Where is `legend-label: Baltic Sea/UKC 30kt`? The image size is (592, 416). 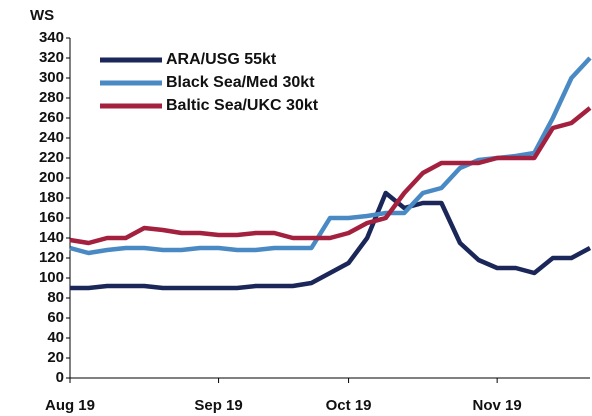 legend-label: Baltic Sea/UKC 30kt is located at coordinates (242, 105).